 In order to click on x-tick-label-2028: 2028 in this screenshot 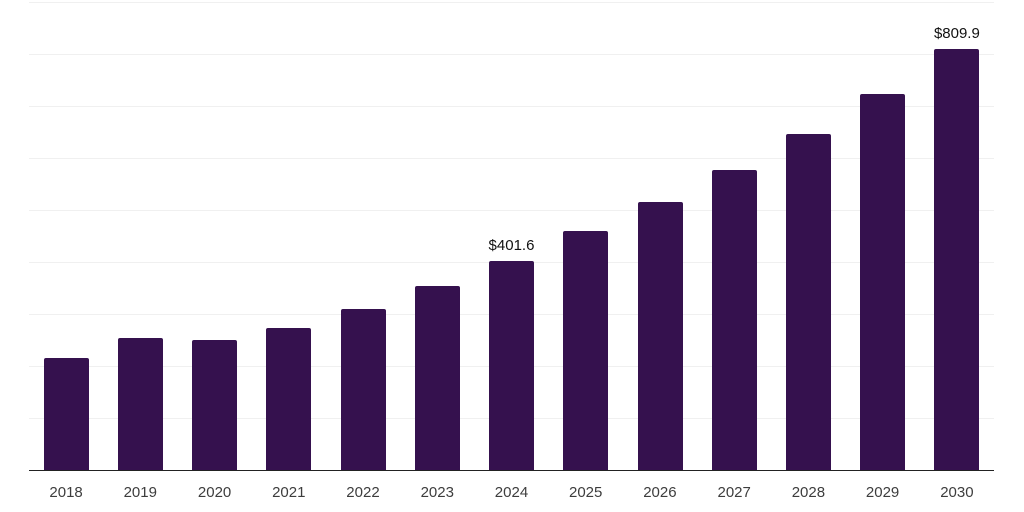, I will do `click(808, 492)`.